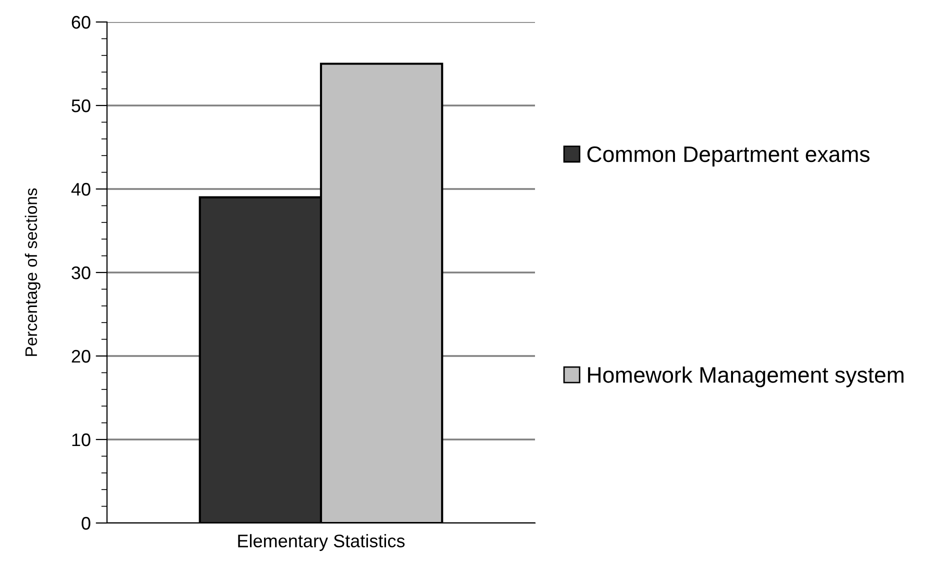 The height and width of the screenshot is (567, 930). I want to click on y-tick-label: 20, so click(81, 356).